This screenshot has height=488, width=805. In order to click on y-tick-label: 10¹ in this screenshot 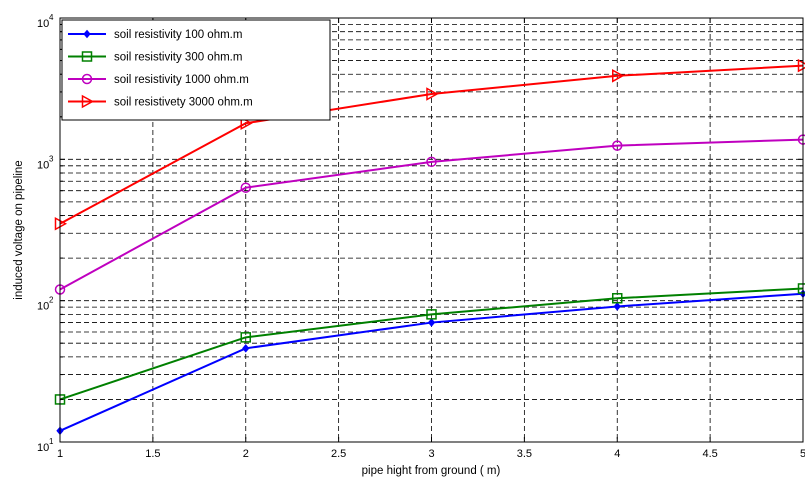, I will do `click(45, 445)`.